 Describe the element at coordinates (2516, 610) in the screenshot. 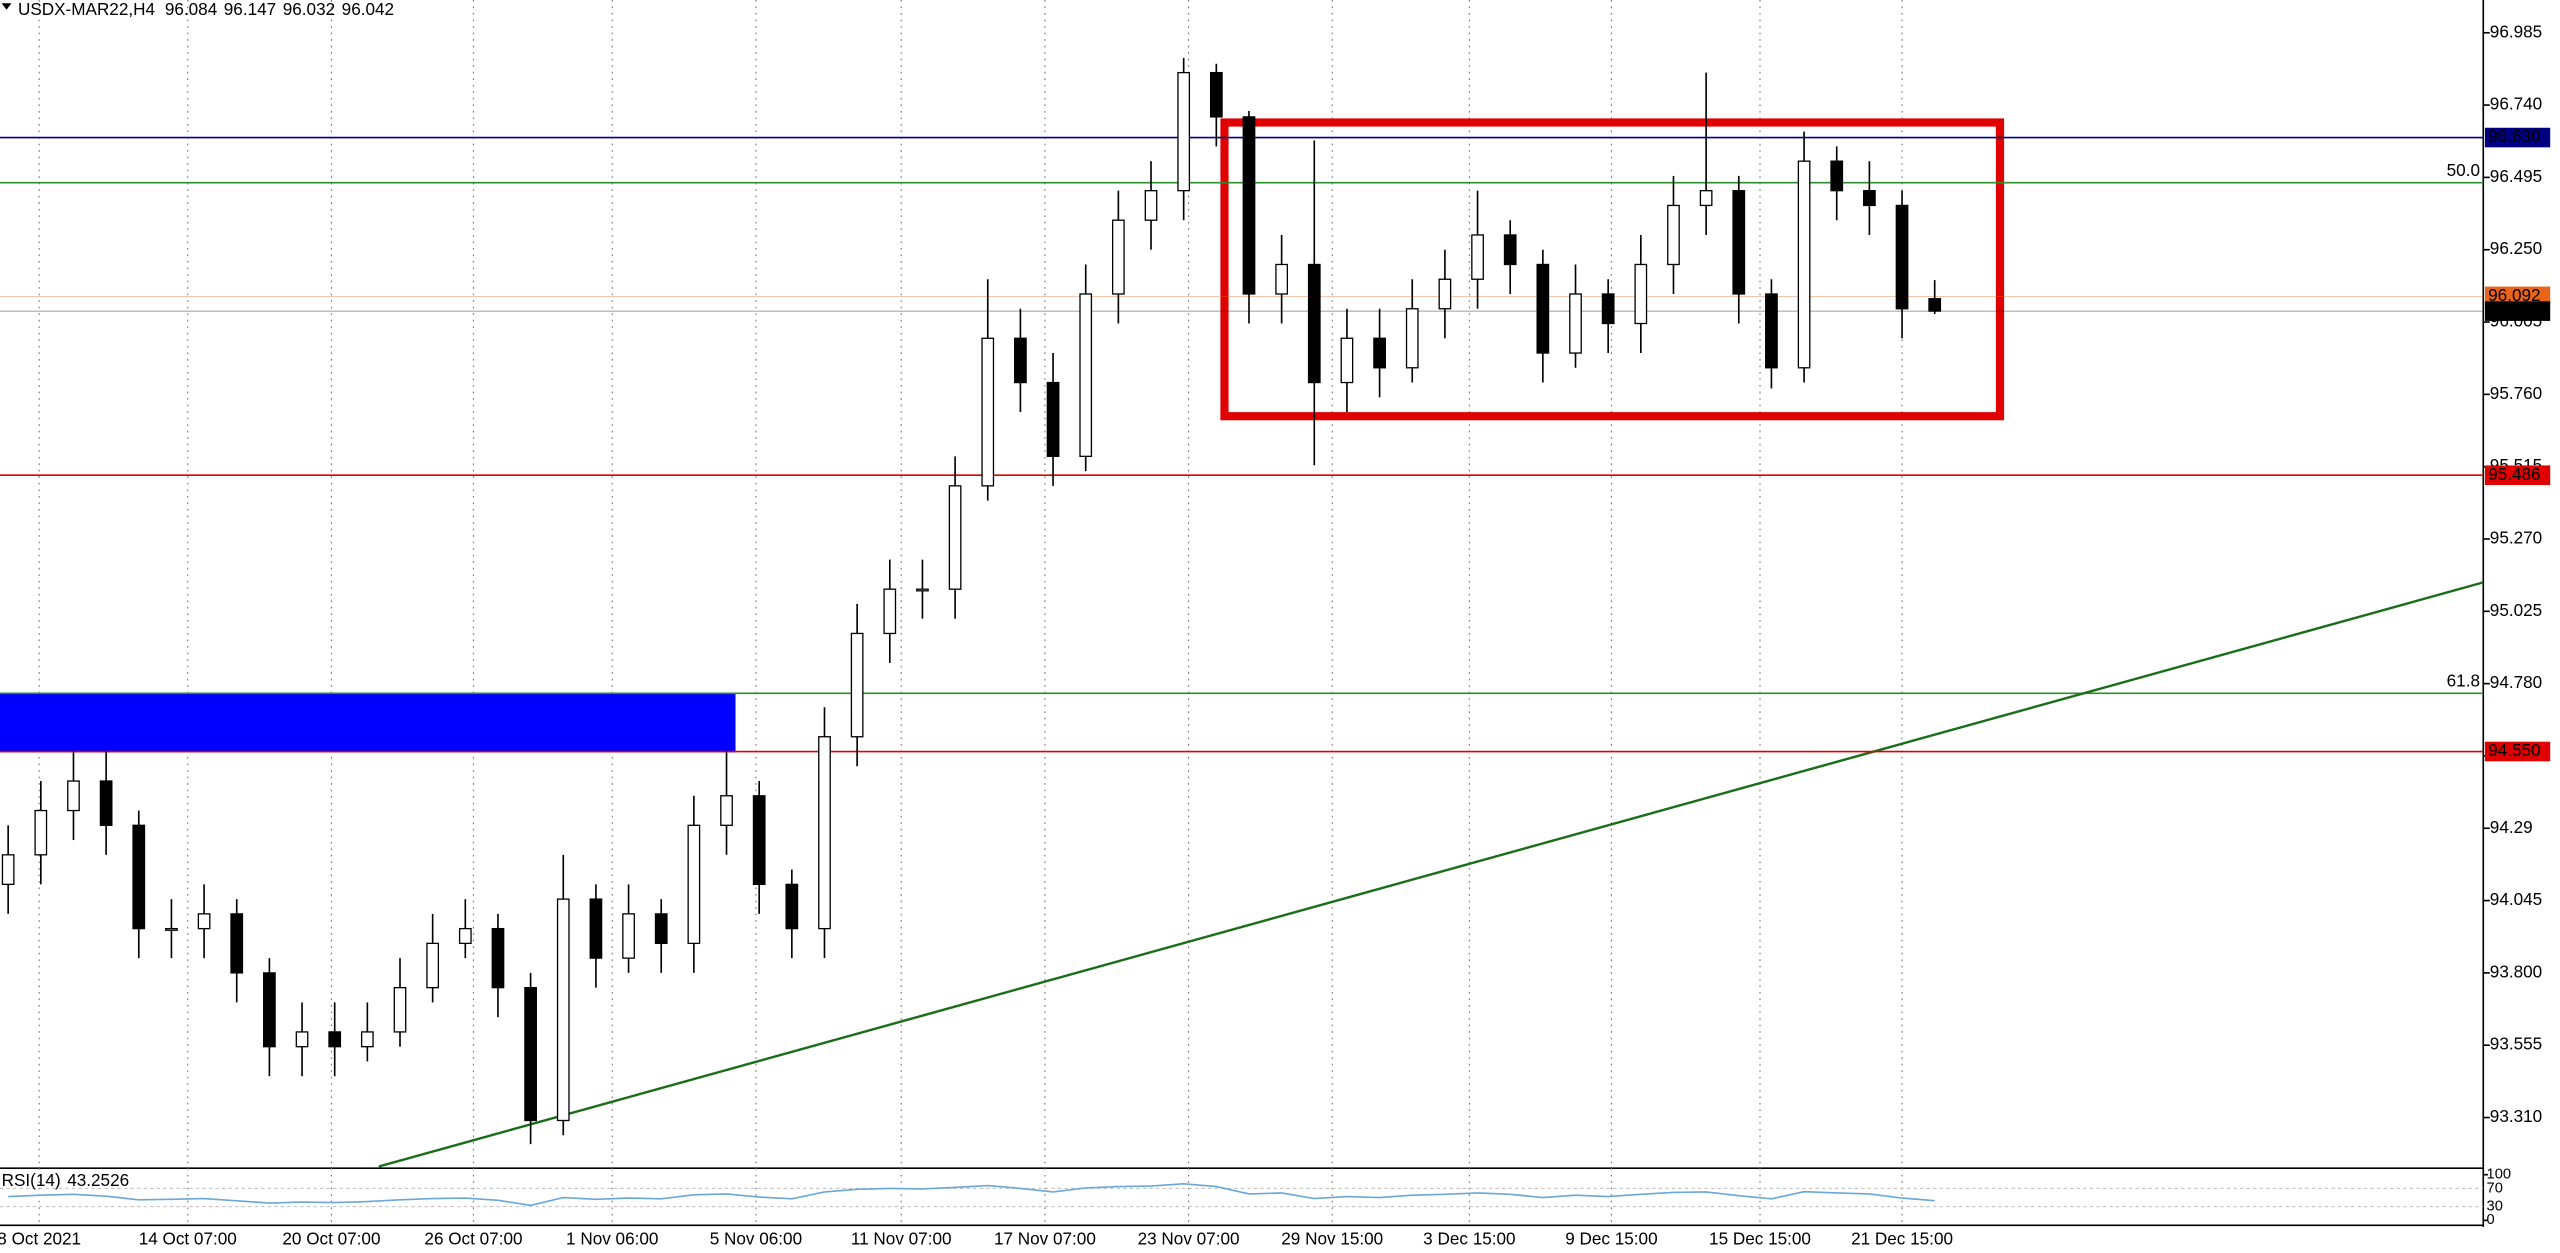

I see `y-tick-label: 95.025` at that location.